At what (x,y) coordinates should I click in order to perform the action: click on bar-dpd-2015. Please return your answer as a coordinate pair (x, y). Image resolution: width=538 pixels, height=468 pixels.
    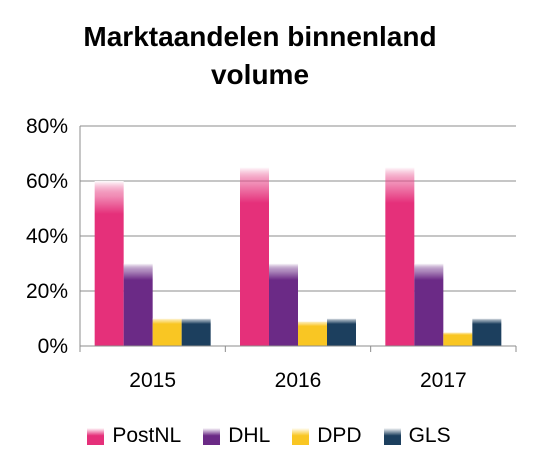
    Looking at the image, I should click on (167, 332).